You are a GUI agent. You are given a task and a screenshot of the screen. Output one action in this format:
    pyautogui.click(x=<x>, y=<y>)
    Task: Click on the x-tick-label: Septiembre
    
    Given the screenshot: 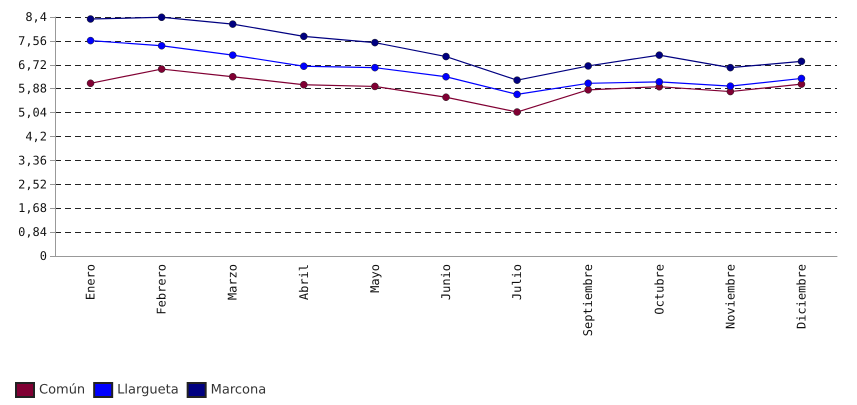 What is the action you would take?
    pyautogui.click(x=588, y=300)
    